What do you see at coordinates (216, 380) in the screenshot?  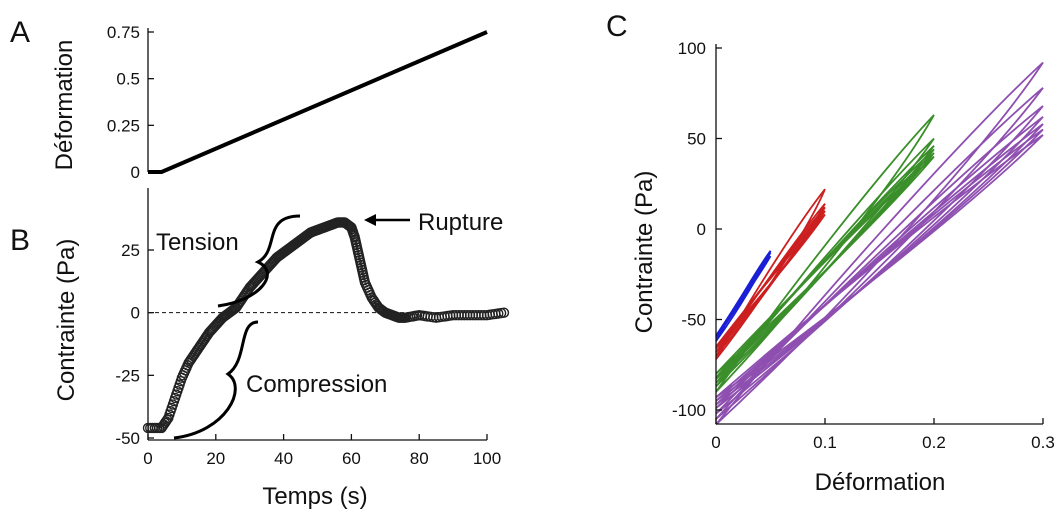 I see `compression-brace` at bounding box center [216, 380].